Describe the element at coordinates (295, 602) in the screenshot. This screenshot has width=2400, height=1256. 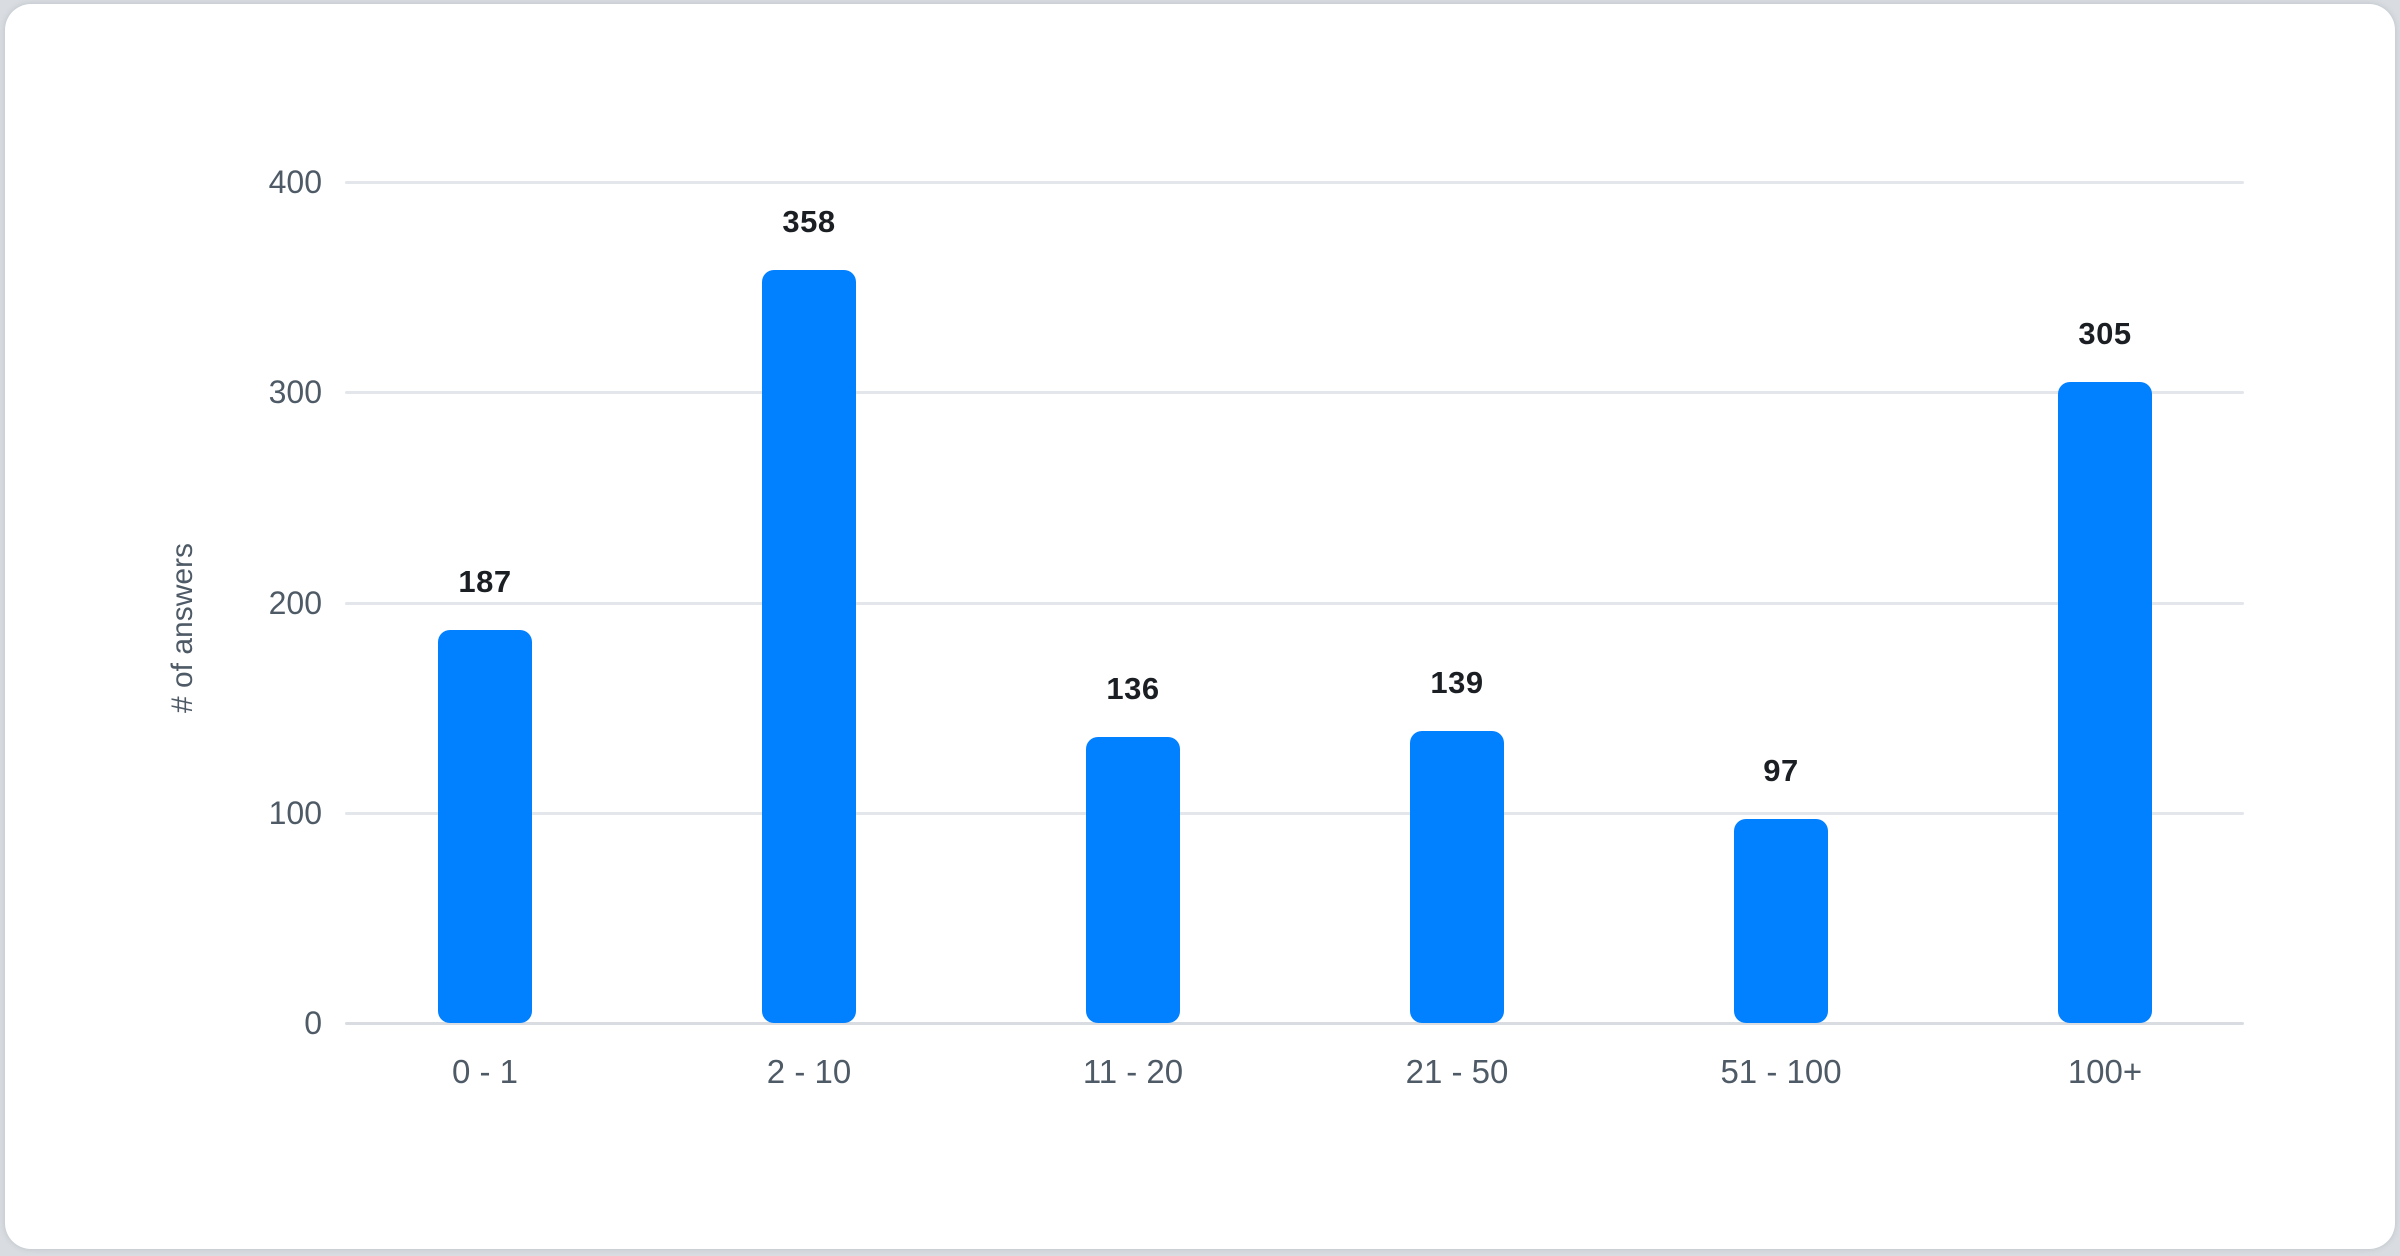
I see `y-axis-tick-label: 200` at that location.